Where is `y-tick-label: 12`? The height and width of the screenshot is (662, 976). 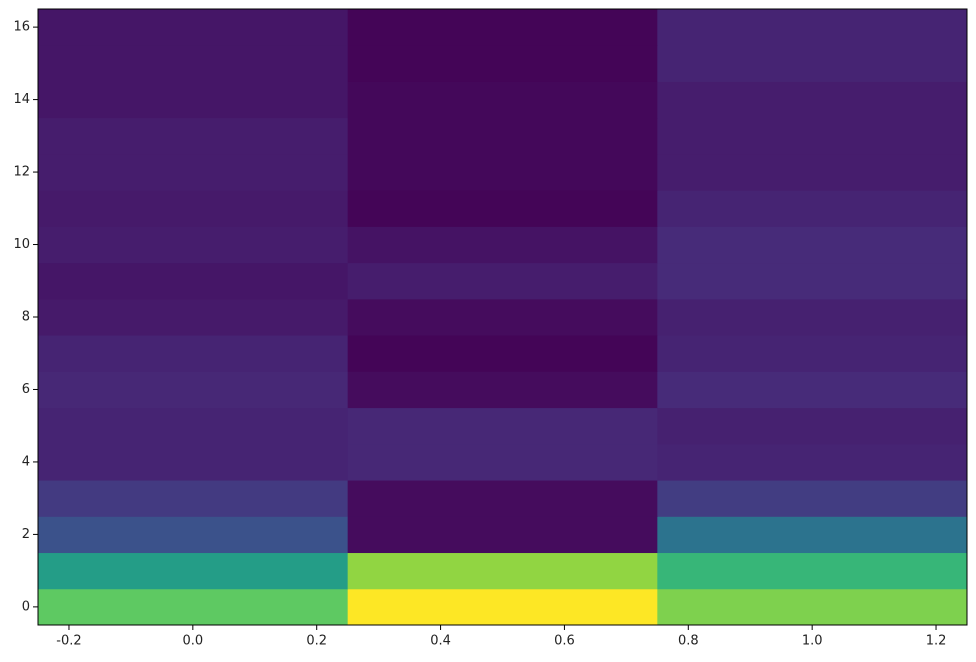 y-tick-label: 12 is located at coordinates (21, 172).